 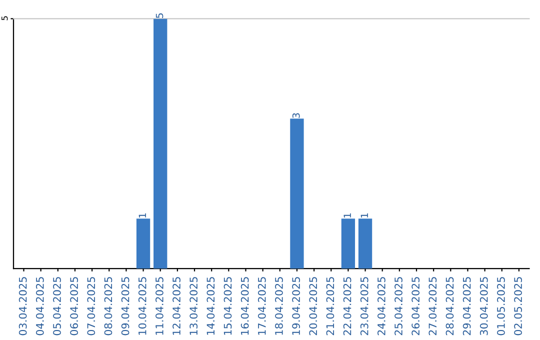 I want to click on x-tick-label: 22.04.2025, so click(x=347, y=306).